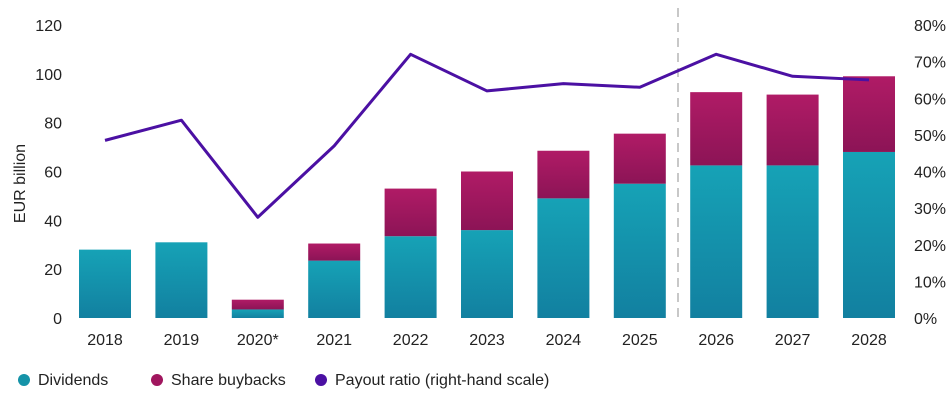 The height and width of the screenshot is (399, 952). What do you see at coordinates (925, 319) in the screenshot?
I see `right-tick-label: 0%` at bounding box center [925, 319].